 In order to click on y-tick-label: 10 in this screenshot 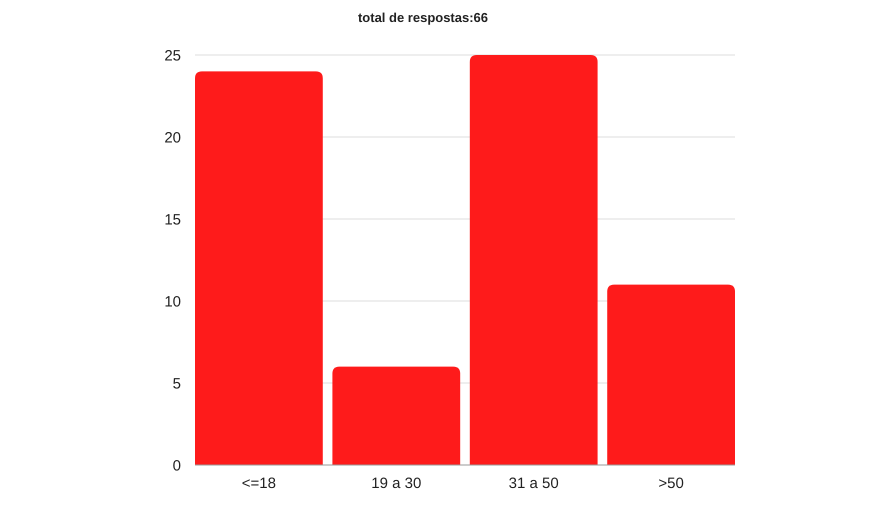, I will do `click(172, 301)`.